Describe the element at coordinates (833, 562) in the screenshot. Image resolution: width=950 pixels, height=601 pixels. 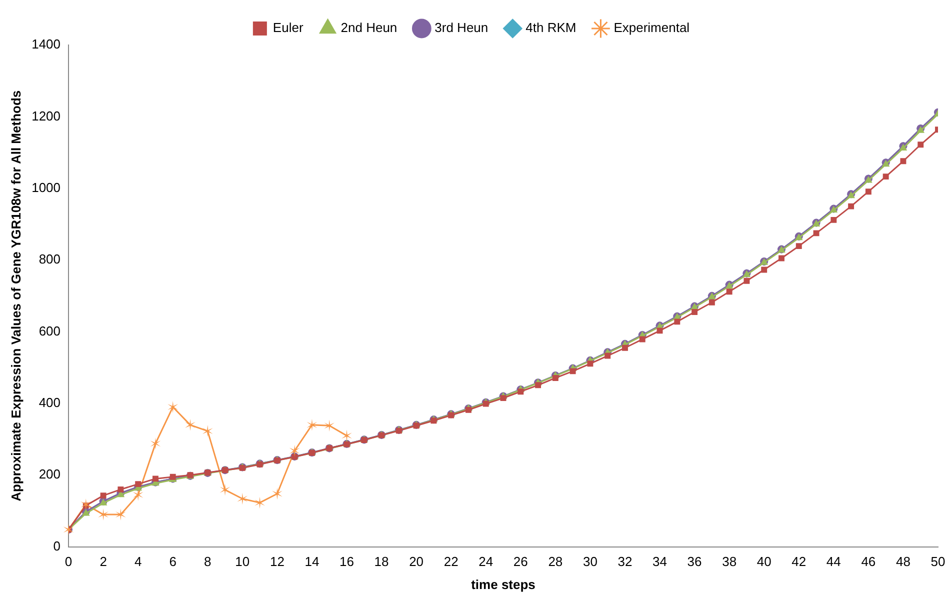
I see `x-tick-label: 44` at that location.